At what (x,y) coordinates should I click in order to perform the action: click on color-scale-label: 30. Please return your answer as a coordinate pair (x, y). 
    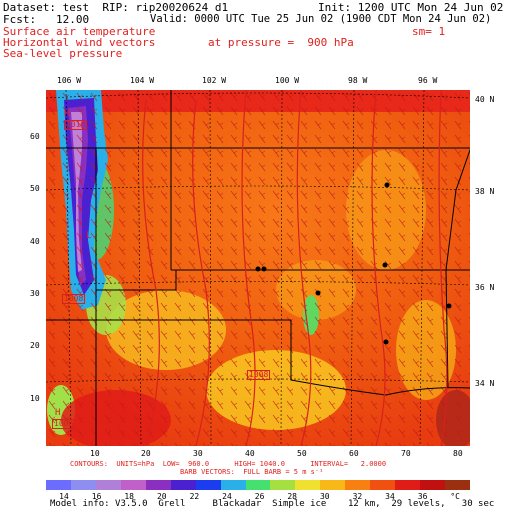
    Looking at the image, I should click on (324, 496).